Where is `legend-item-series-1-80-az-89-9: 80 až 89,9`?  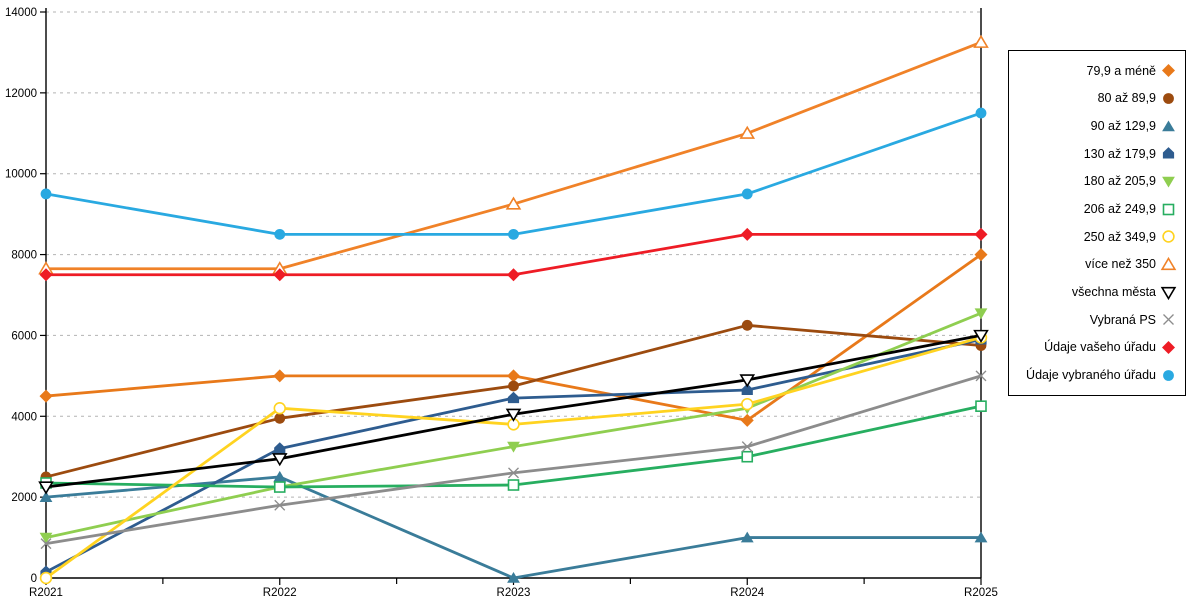
legend-item-series-1-80-az-89-9: 80 až 89,9 is located at coordinates (1095, 98).